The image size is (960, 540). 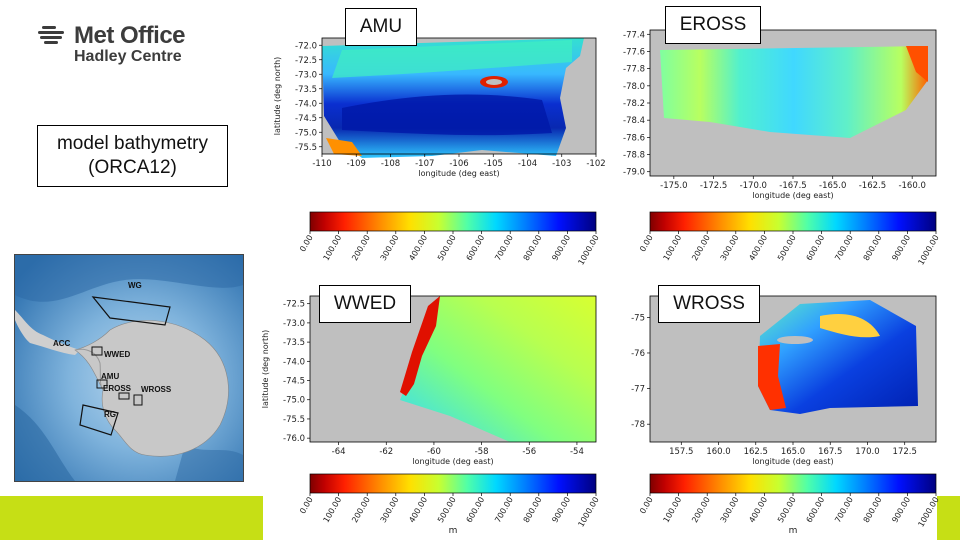 What do you see at coordinates (294, 439) in the screenshot?
I see `y-tick-label: -76.0` at bounding box center [294, 439].